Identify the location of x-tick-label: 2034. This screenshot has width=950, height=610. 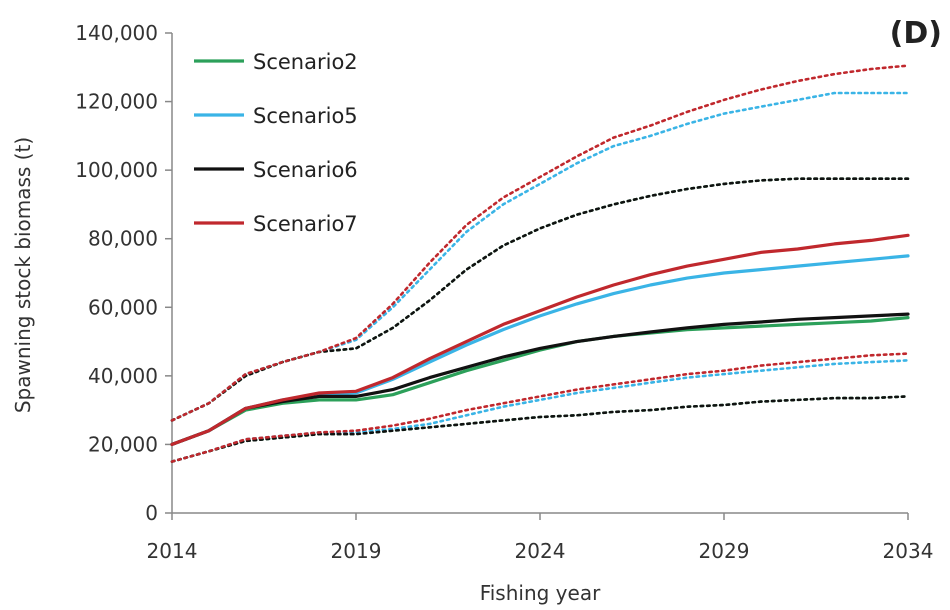
(908, 551).